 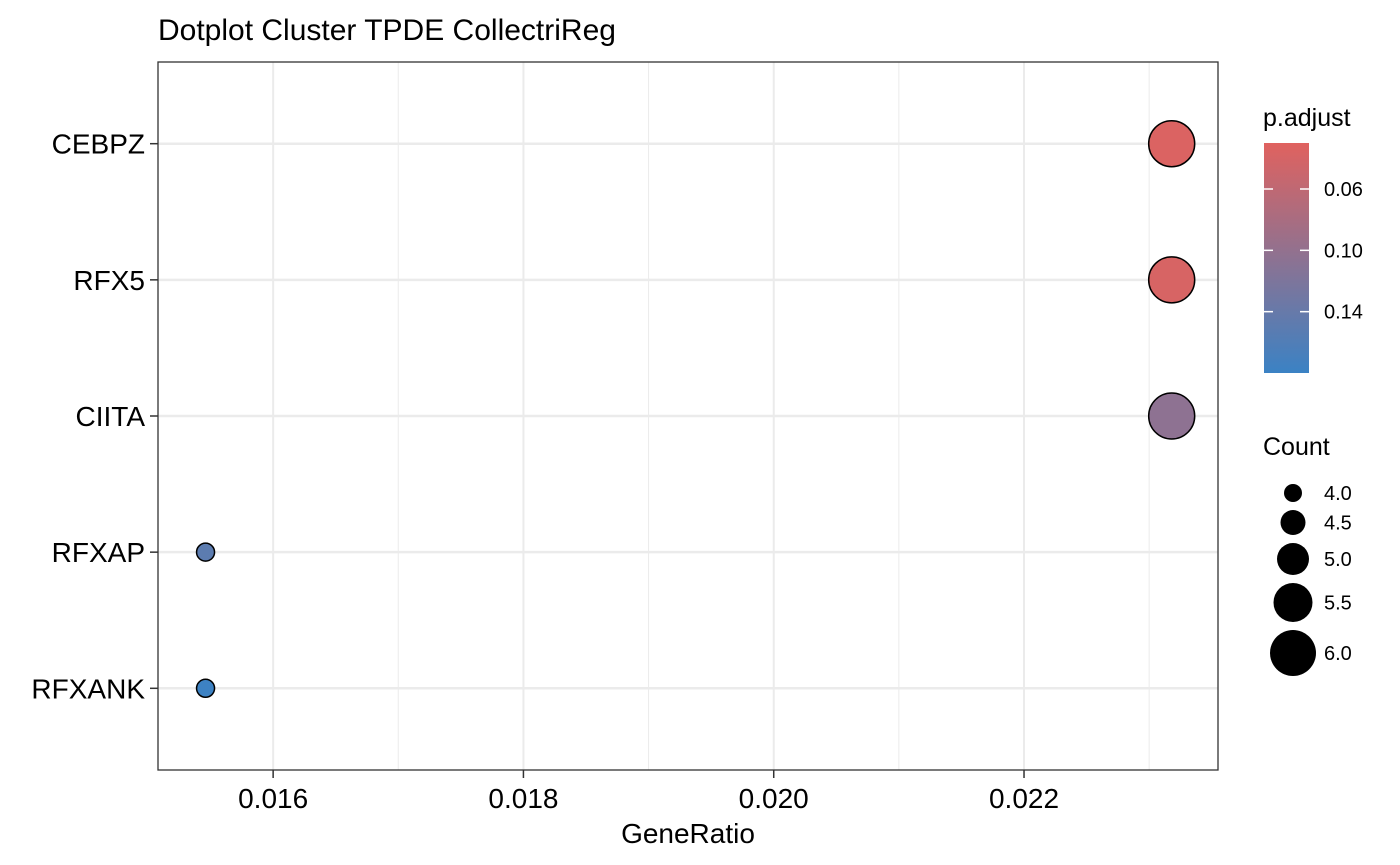 I want to click on x-tick-label: 0.018, so click(x=523, y=798).